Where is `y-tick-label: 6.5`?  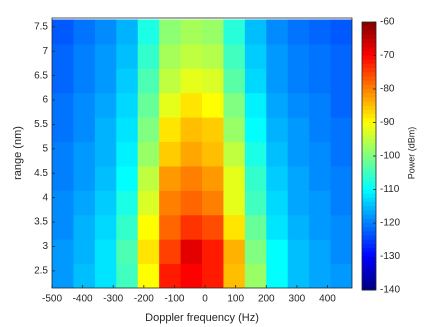
y-tick-label: 6.5 is located at coordinates (41, 75).